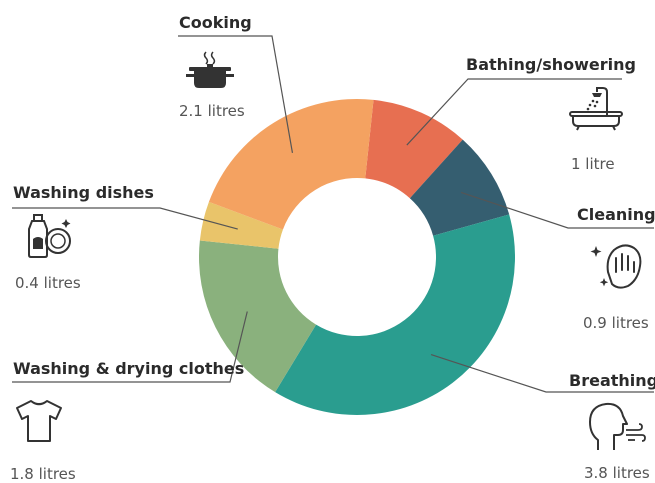 The width and height of the screenshot is (655, 483). What do you see at coordinates (459, 187) in the screenshot?
I see `slice-cleaning` at bounding box center [459, 187].